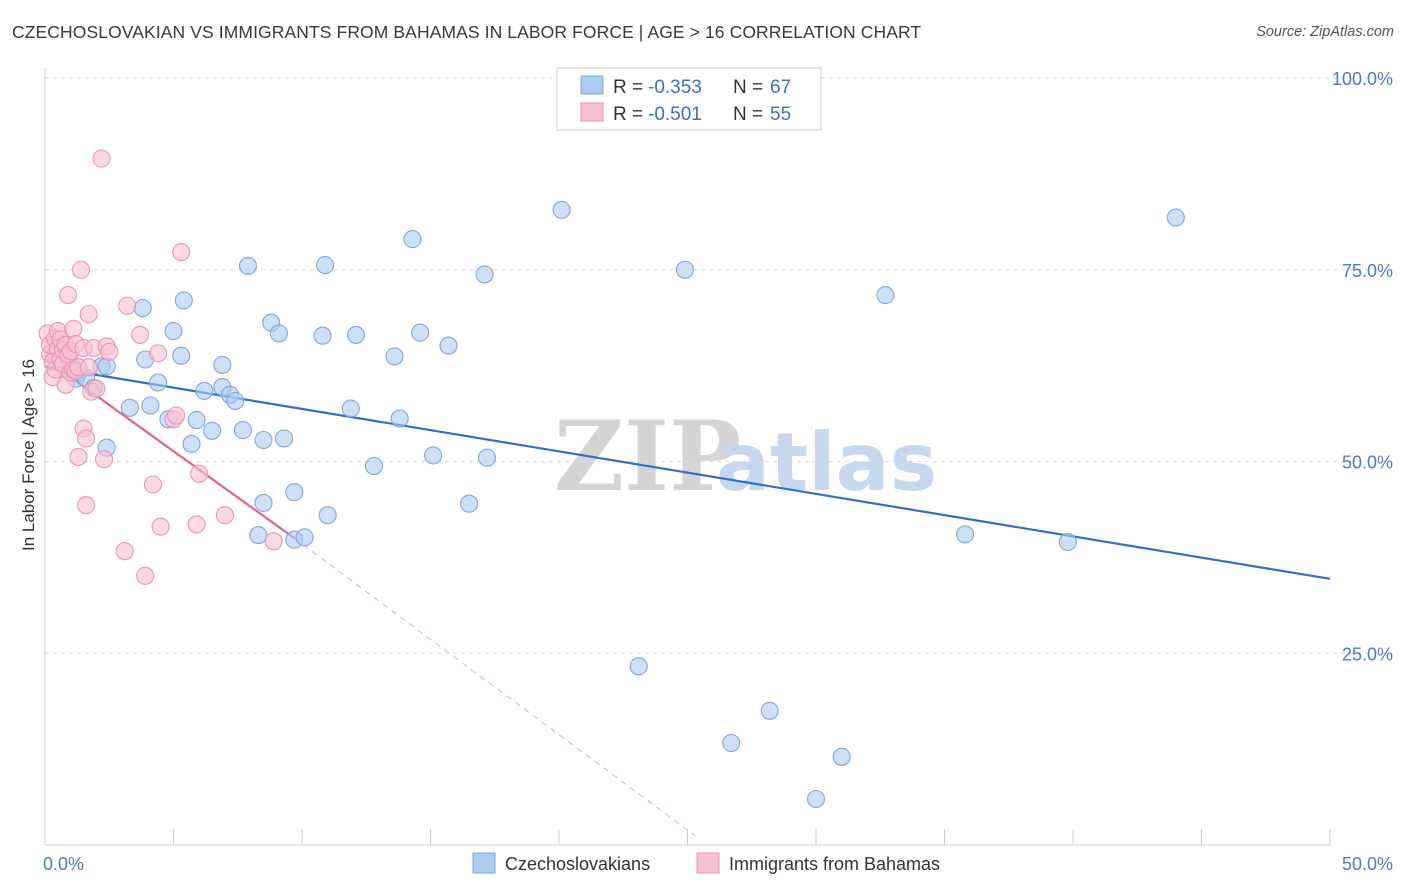  Describe the element at coordinates (647, 456) in the screenshot. I see `watermark-zip: ZIP` at that location.